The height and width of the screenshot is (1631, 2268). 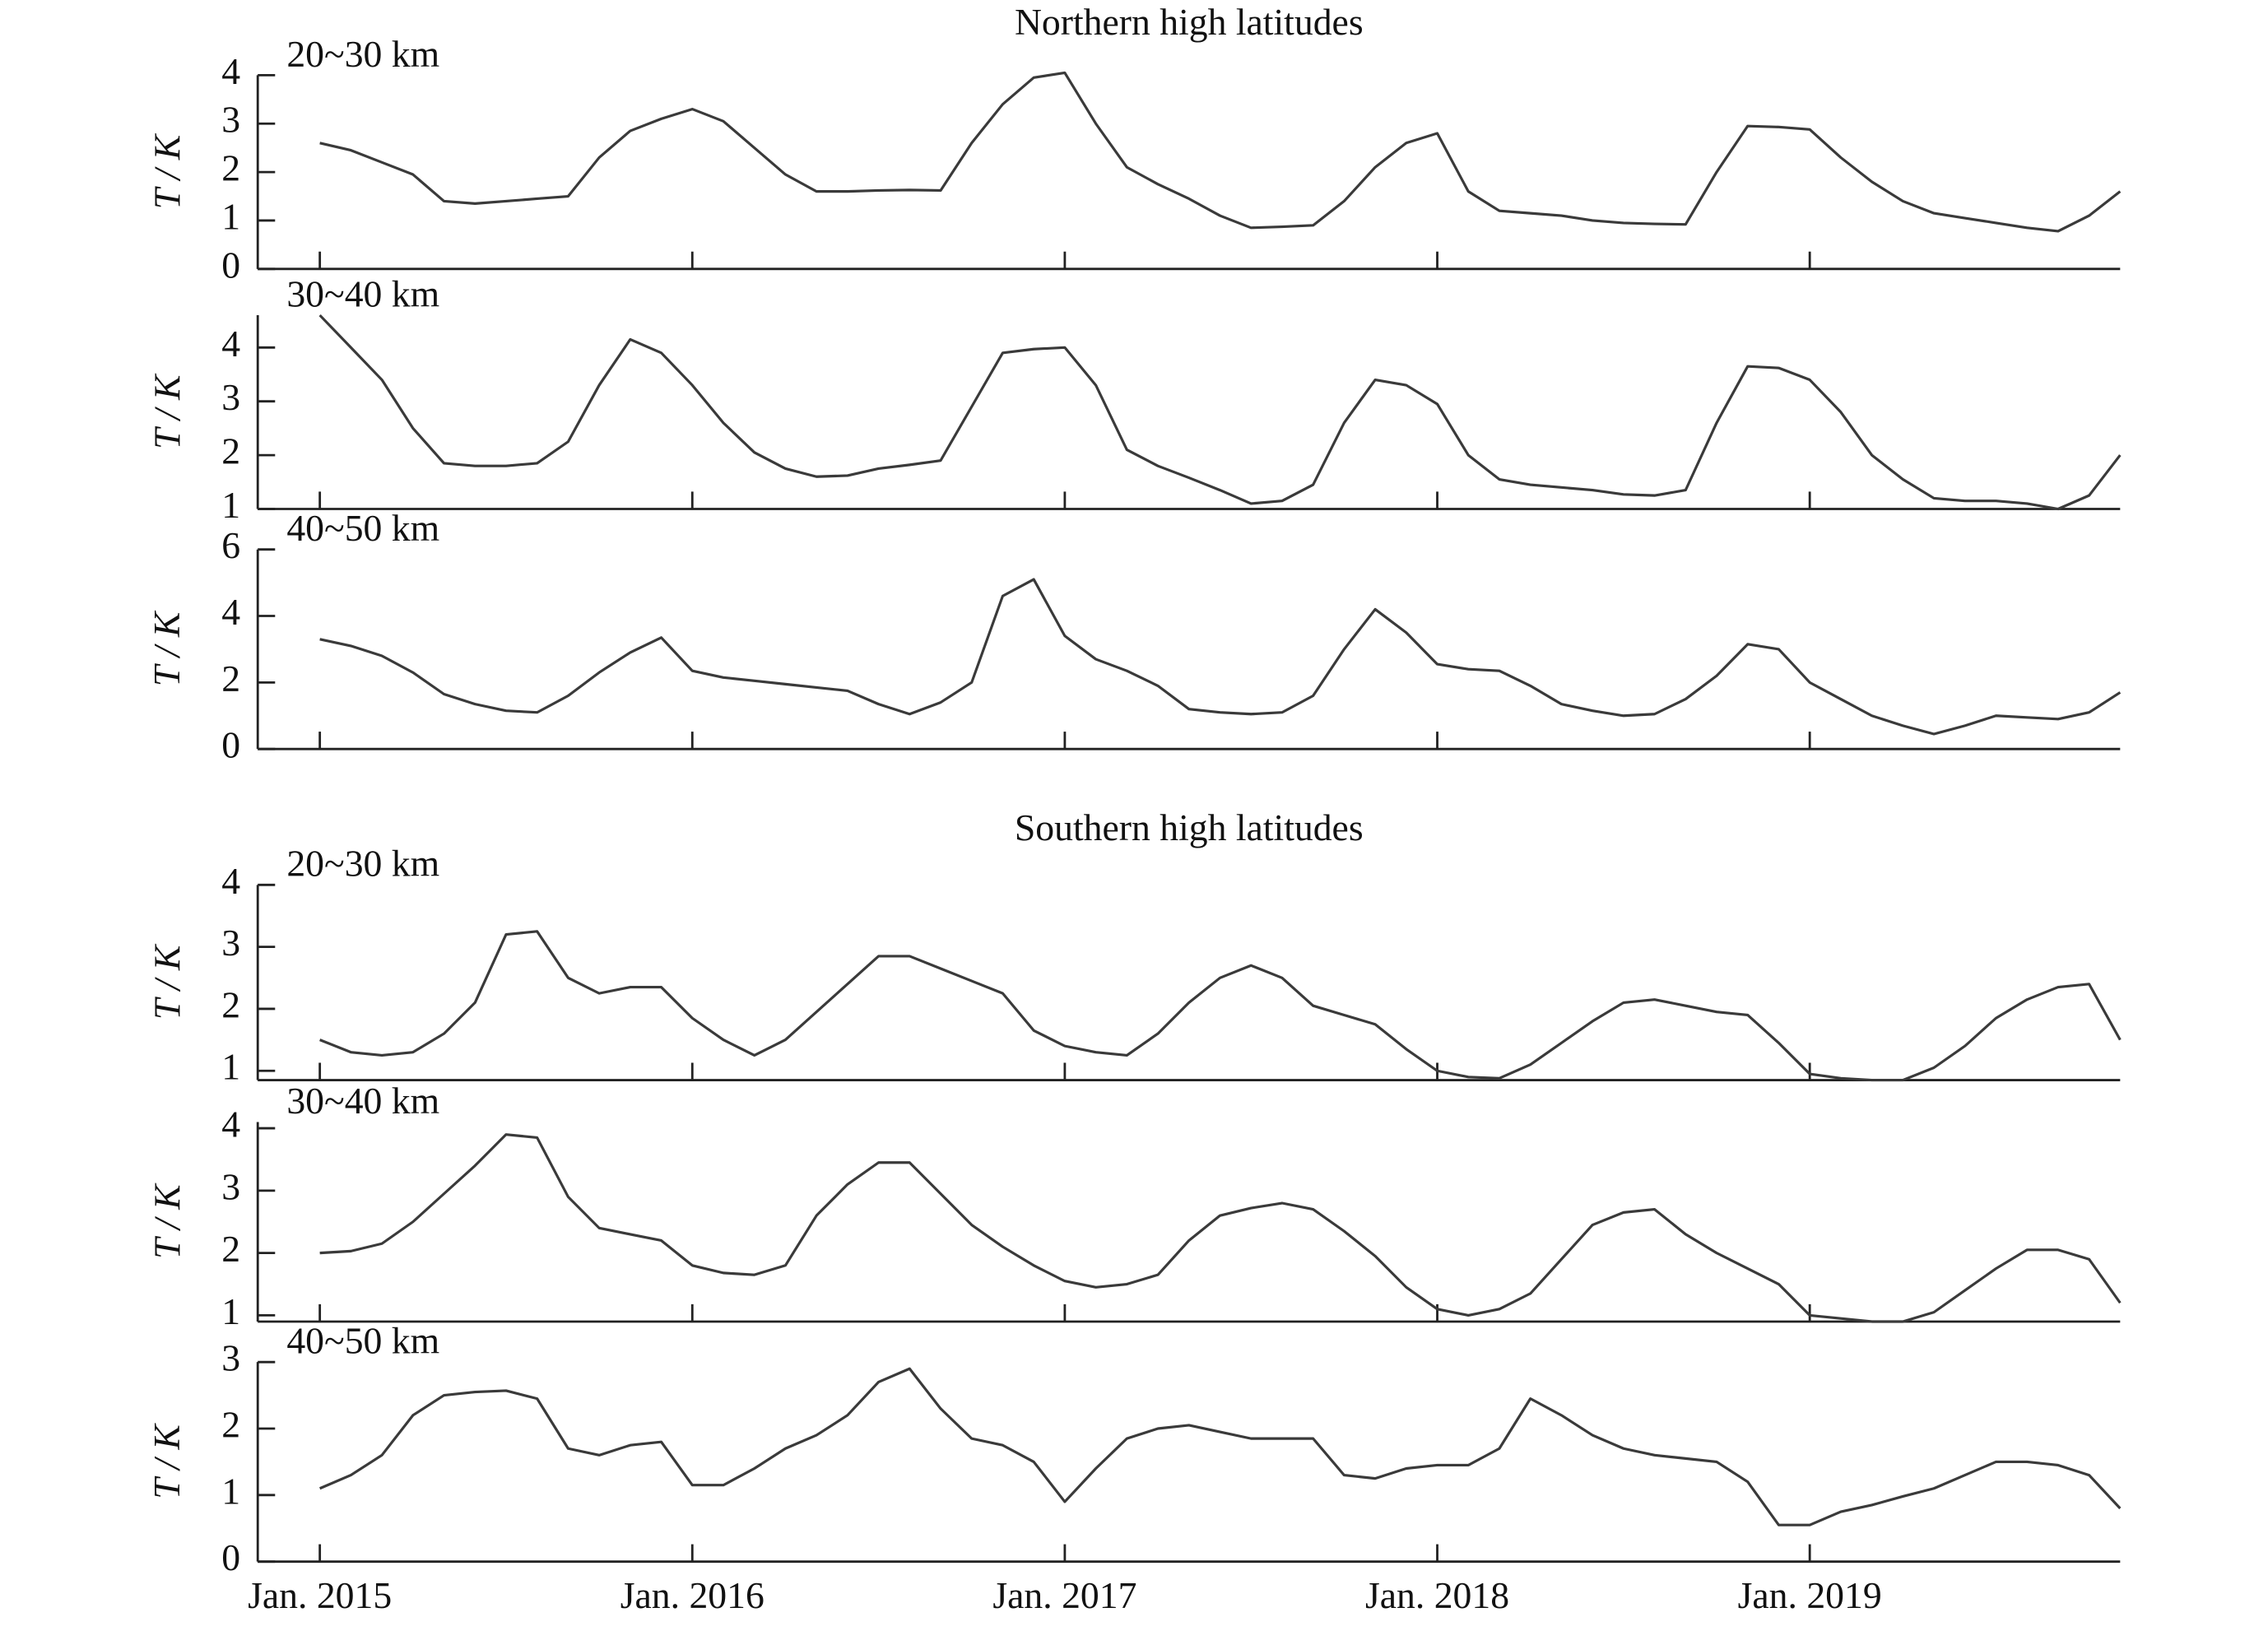 I want to click on y-tick-label: 6, so click(x=230, y=545).